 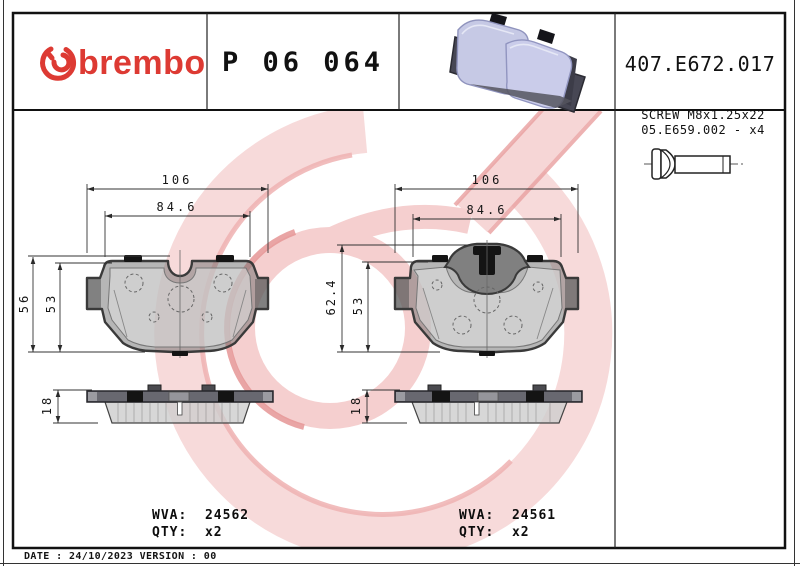 What do you see at coordinates (58, 63) in the screenshot?
I see `brembo-logo-icon` at bounding box center [58, 63].